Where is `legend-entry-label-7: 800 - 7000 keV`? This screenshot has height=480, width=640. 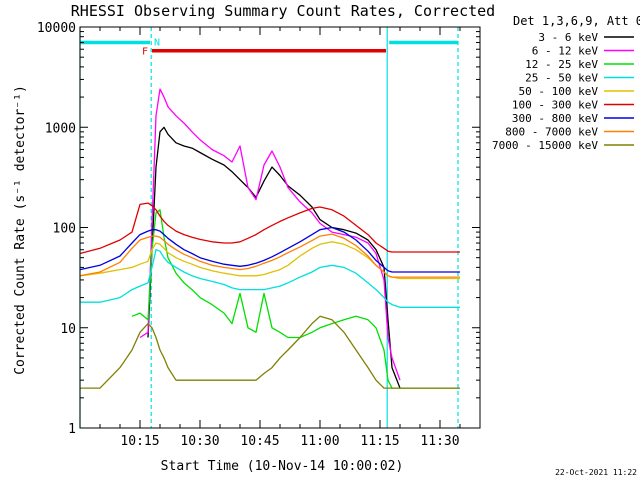
legend-entry-label-7: 800 - 7000 keV is located at coordinates (551, 132).